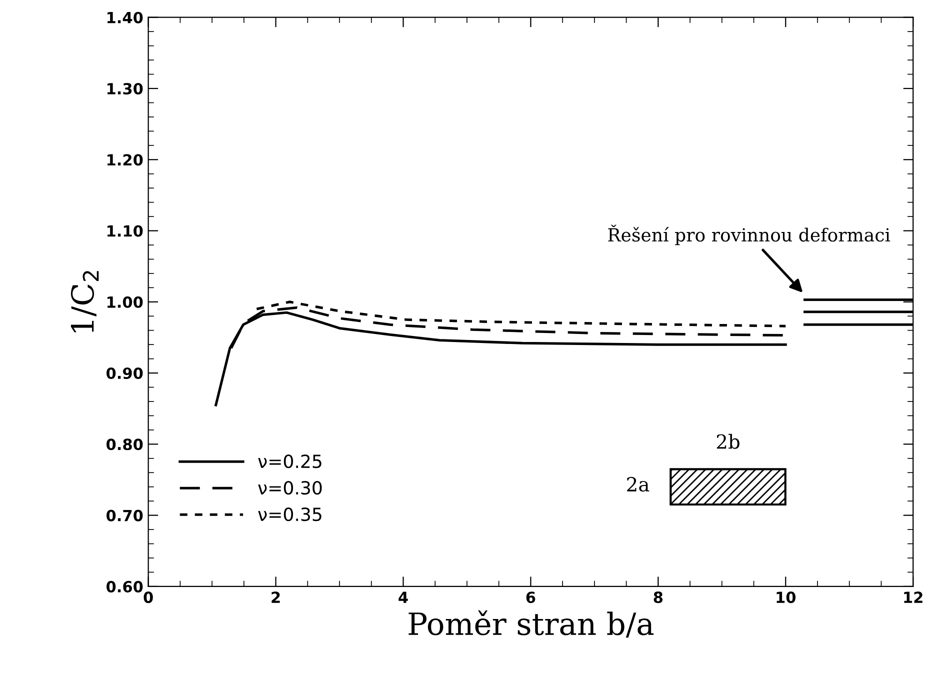  Describe the element at coordinates (124, 516) in the screenshot. I see `y-tick-label: 0.70` at that location.